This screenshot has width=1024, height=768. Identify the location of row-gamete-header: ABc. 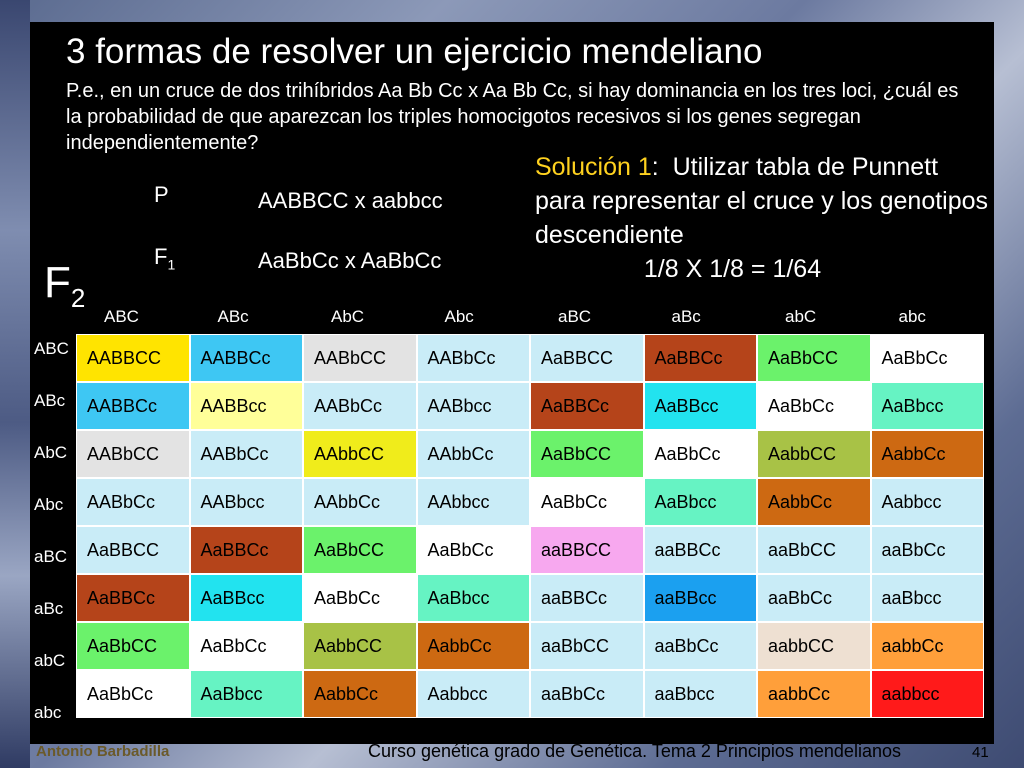
(50, 400).